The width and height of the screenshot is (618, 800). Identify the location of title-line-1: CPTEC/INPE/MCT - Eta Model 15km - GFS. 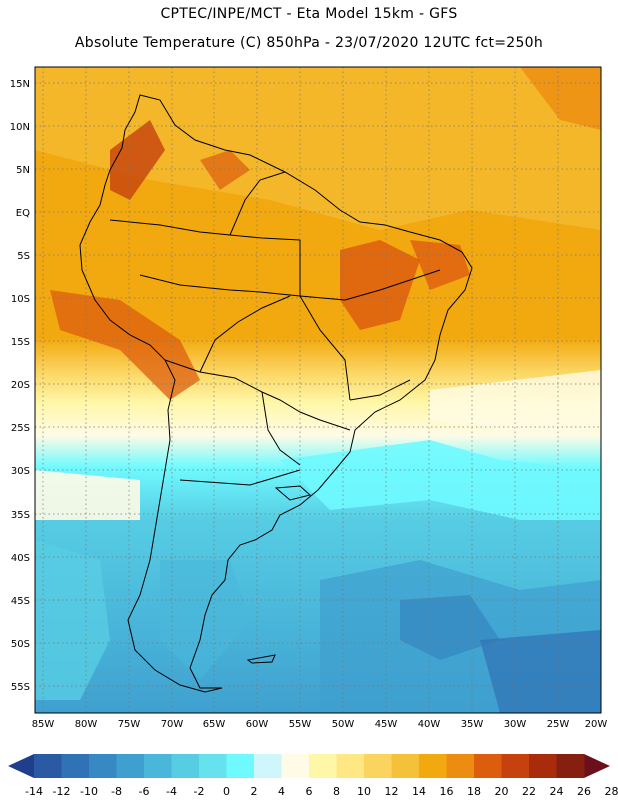
(309, 14).